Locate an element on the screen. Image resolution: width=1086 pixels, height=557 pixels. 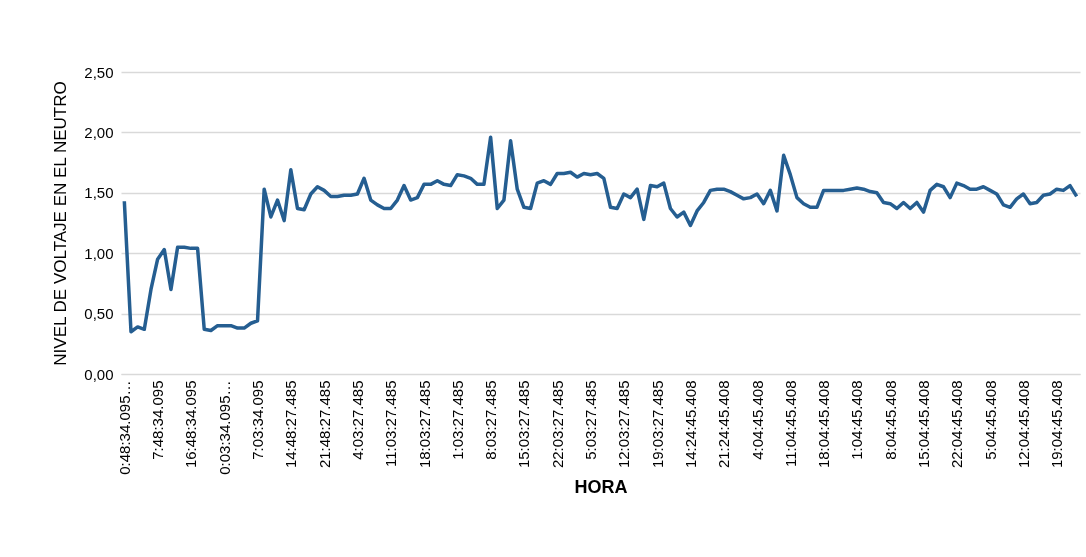
x-tick-label: 21:24:45.408 is located at coordinates (724, 424).